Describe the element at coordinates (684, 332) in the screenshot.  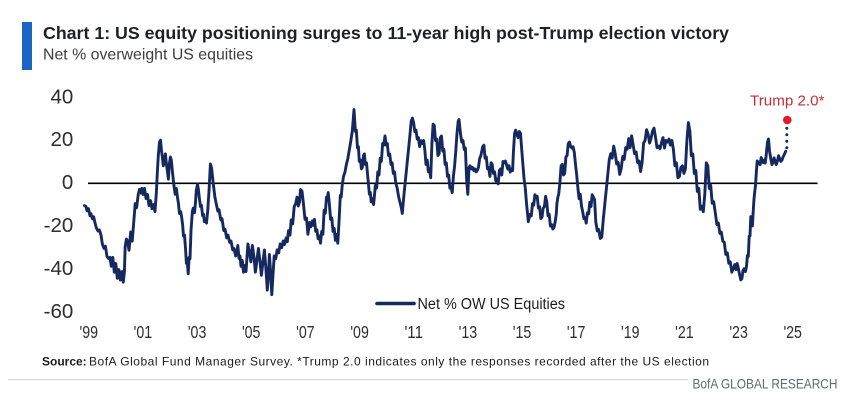
I see `svg-text: '21` at that location.